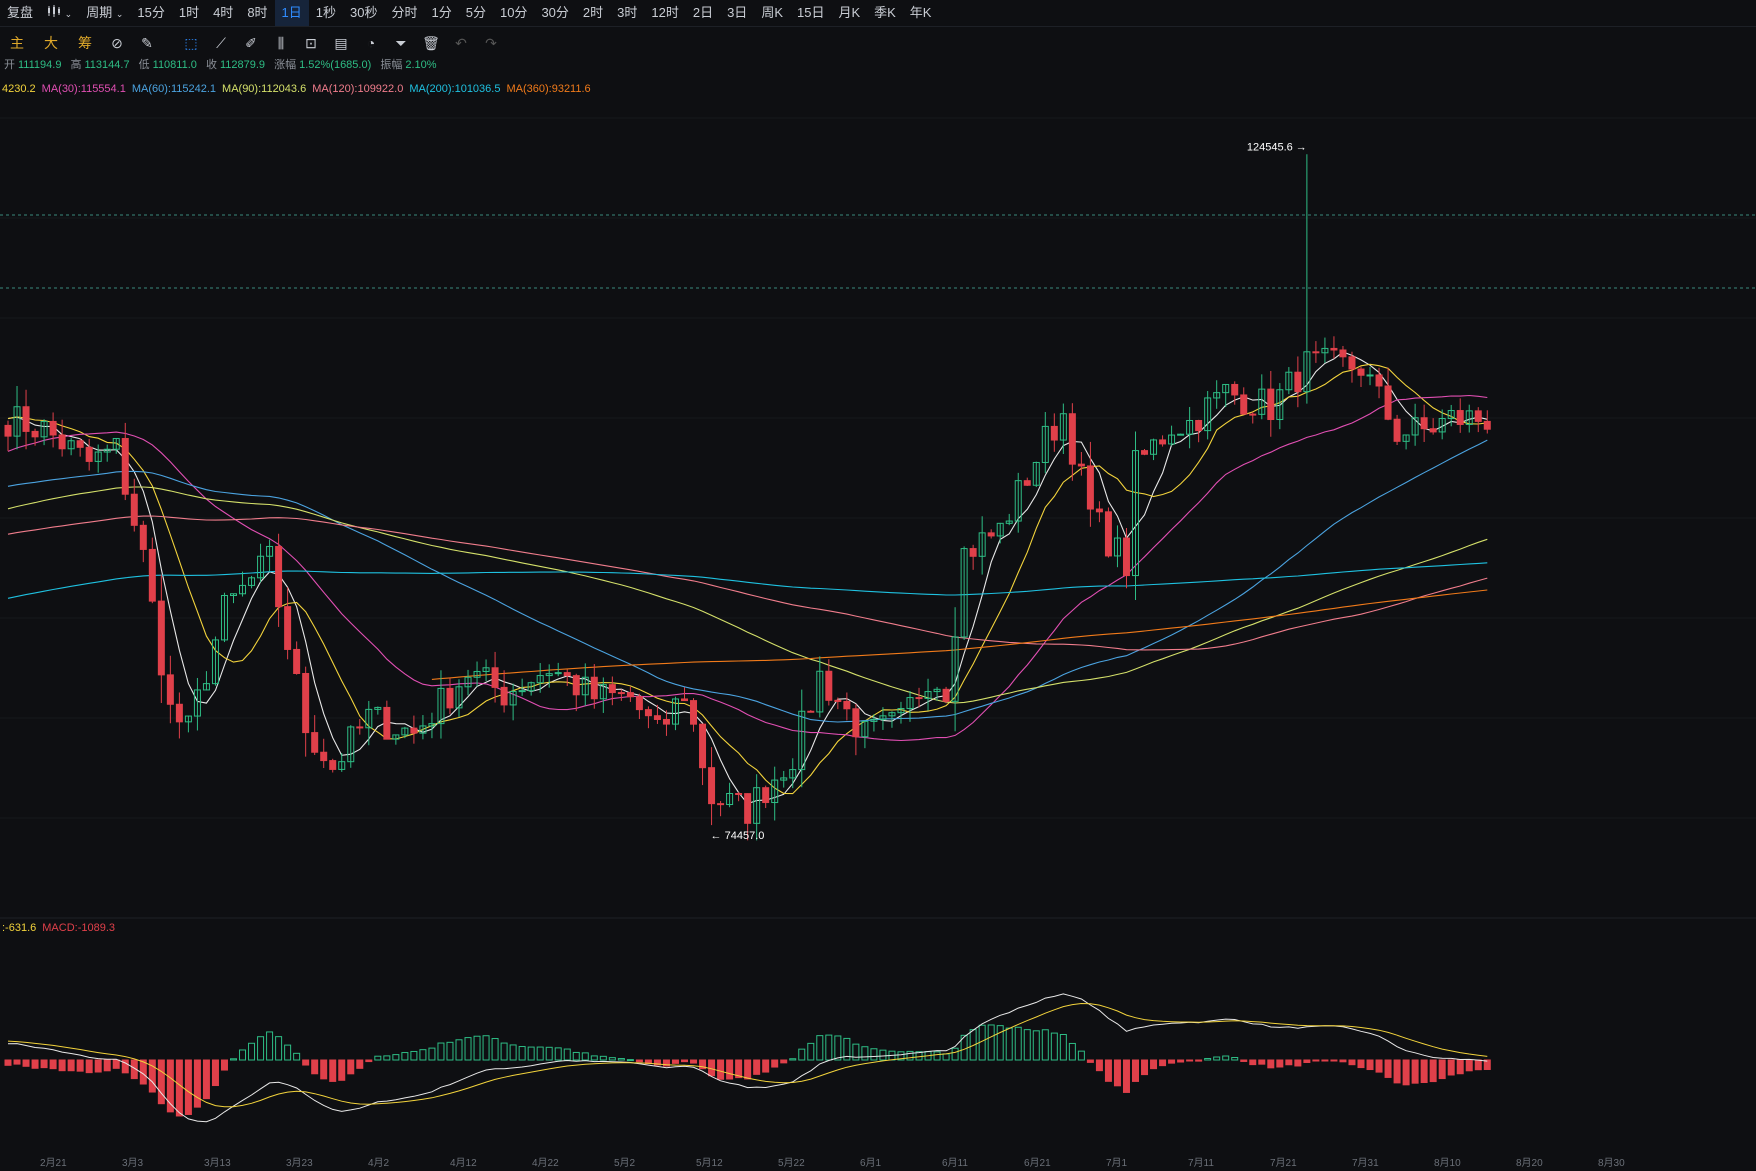  I want to click on macd-dif-line, so click(747, 1058).